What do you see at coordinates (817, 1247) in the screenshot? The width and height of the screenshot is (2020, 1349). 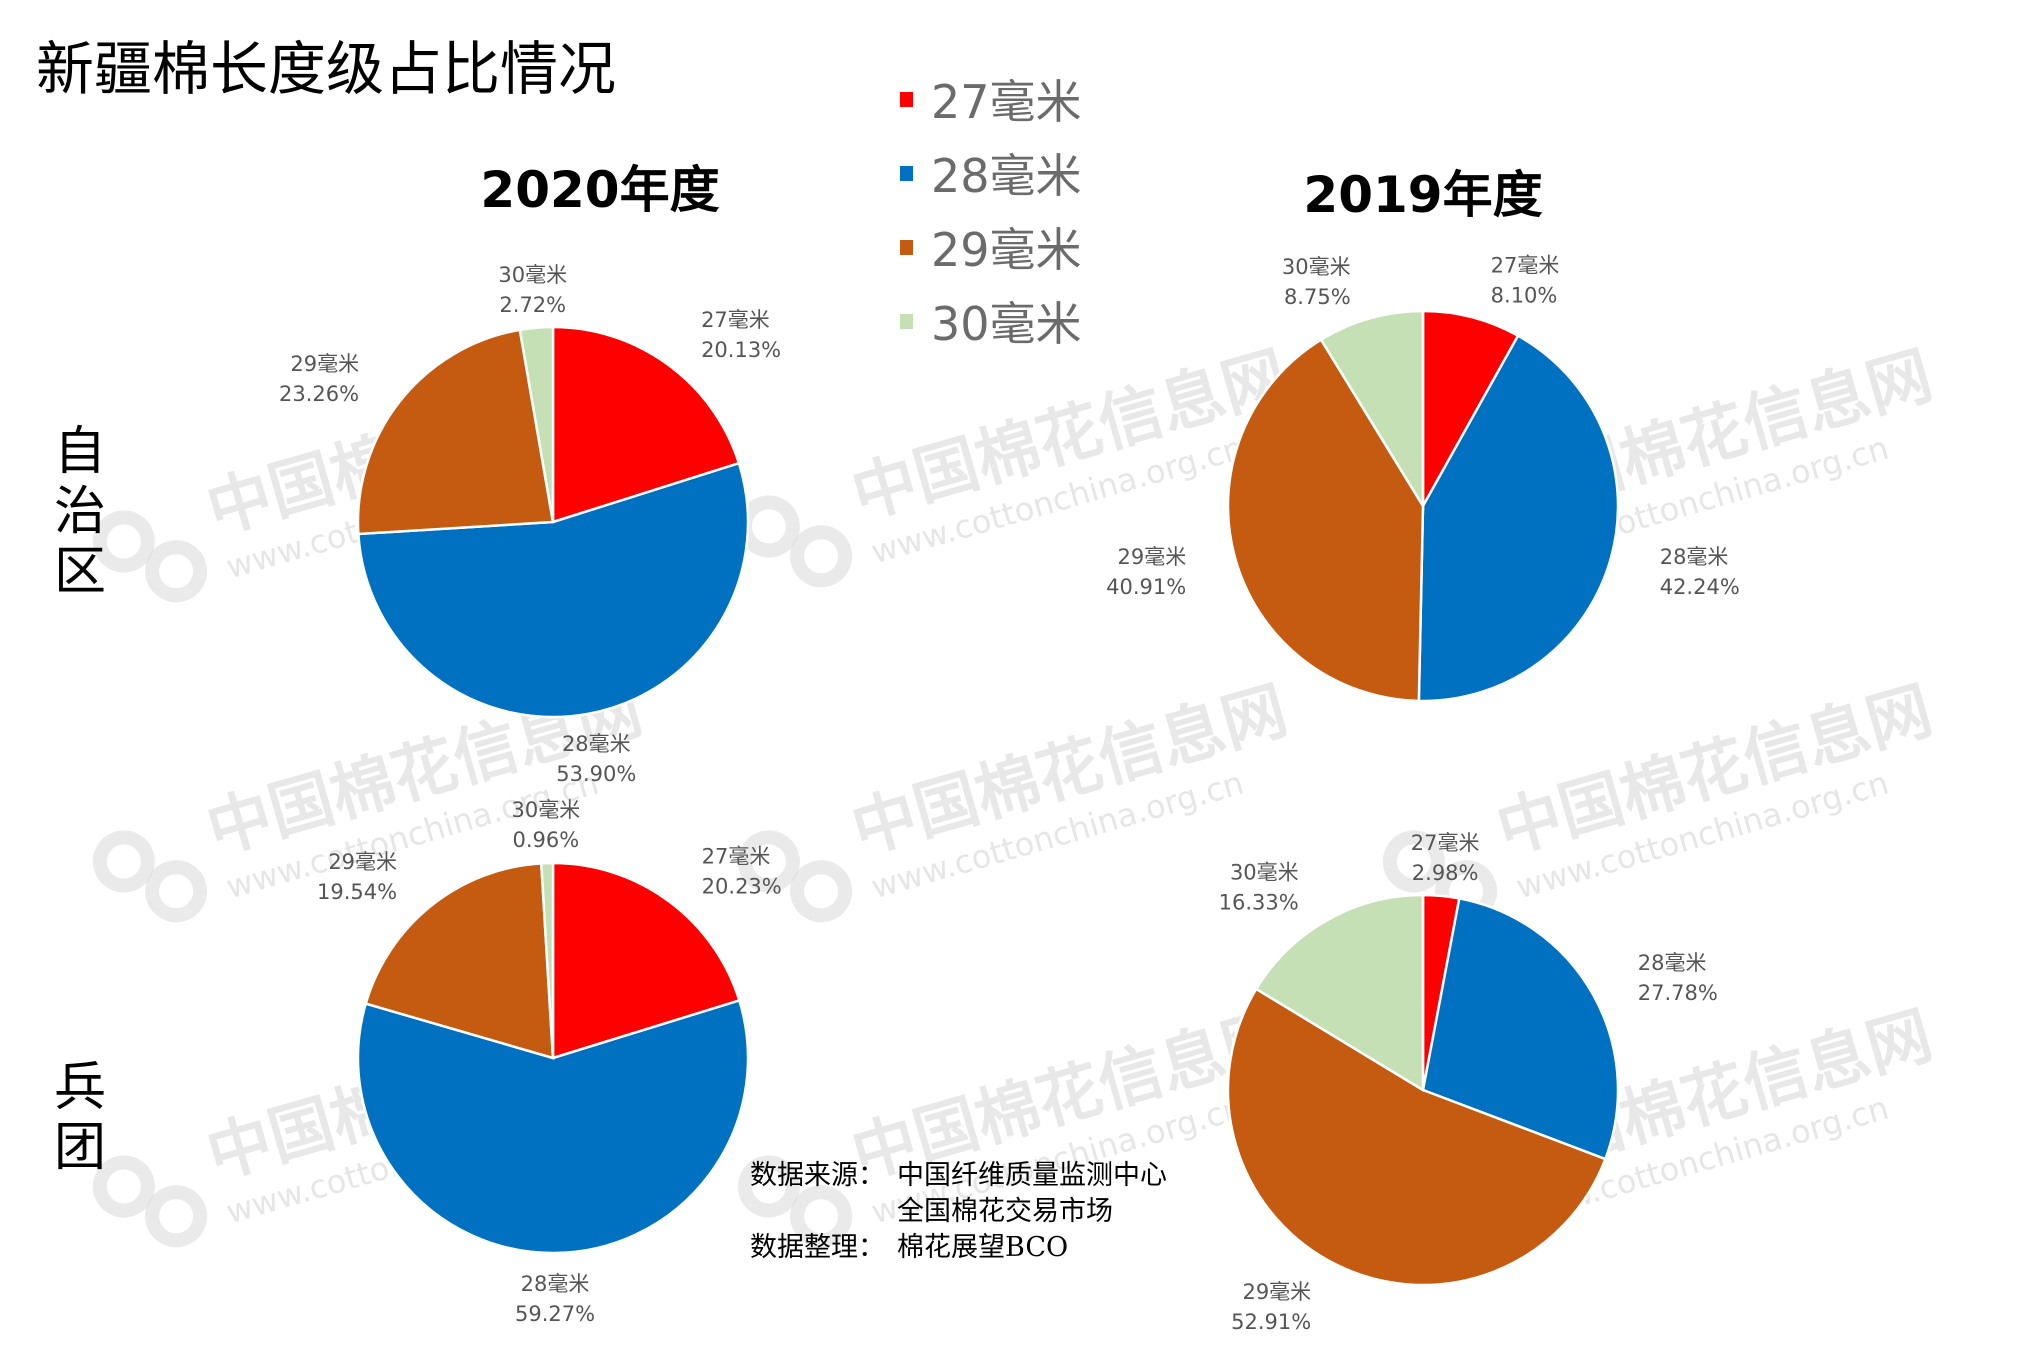 I see `compiler-label: 数据整理：` at bounding box center [817, 1247].